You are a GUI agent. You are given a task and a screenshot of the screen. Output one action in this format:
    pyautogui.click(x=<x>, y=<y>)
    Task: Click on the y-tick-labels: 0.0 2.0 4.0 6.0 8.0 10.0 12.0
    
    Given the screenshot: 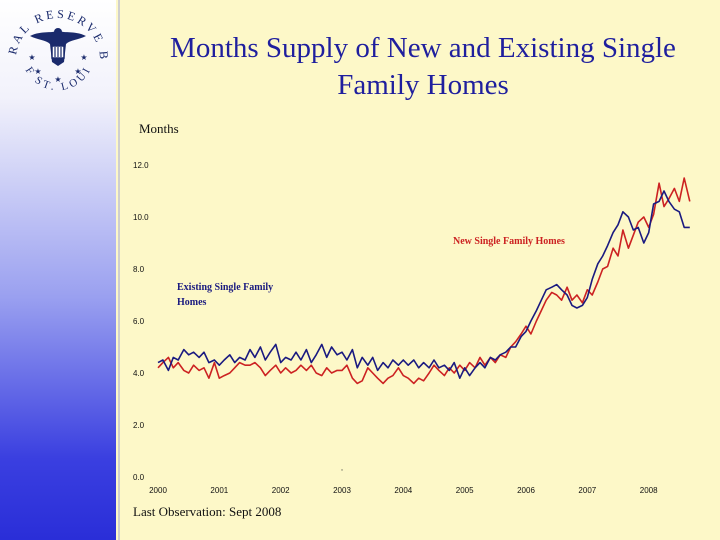 What is the action you would take?
    pyautogui.click(x=141, y=321)
    